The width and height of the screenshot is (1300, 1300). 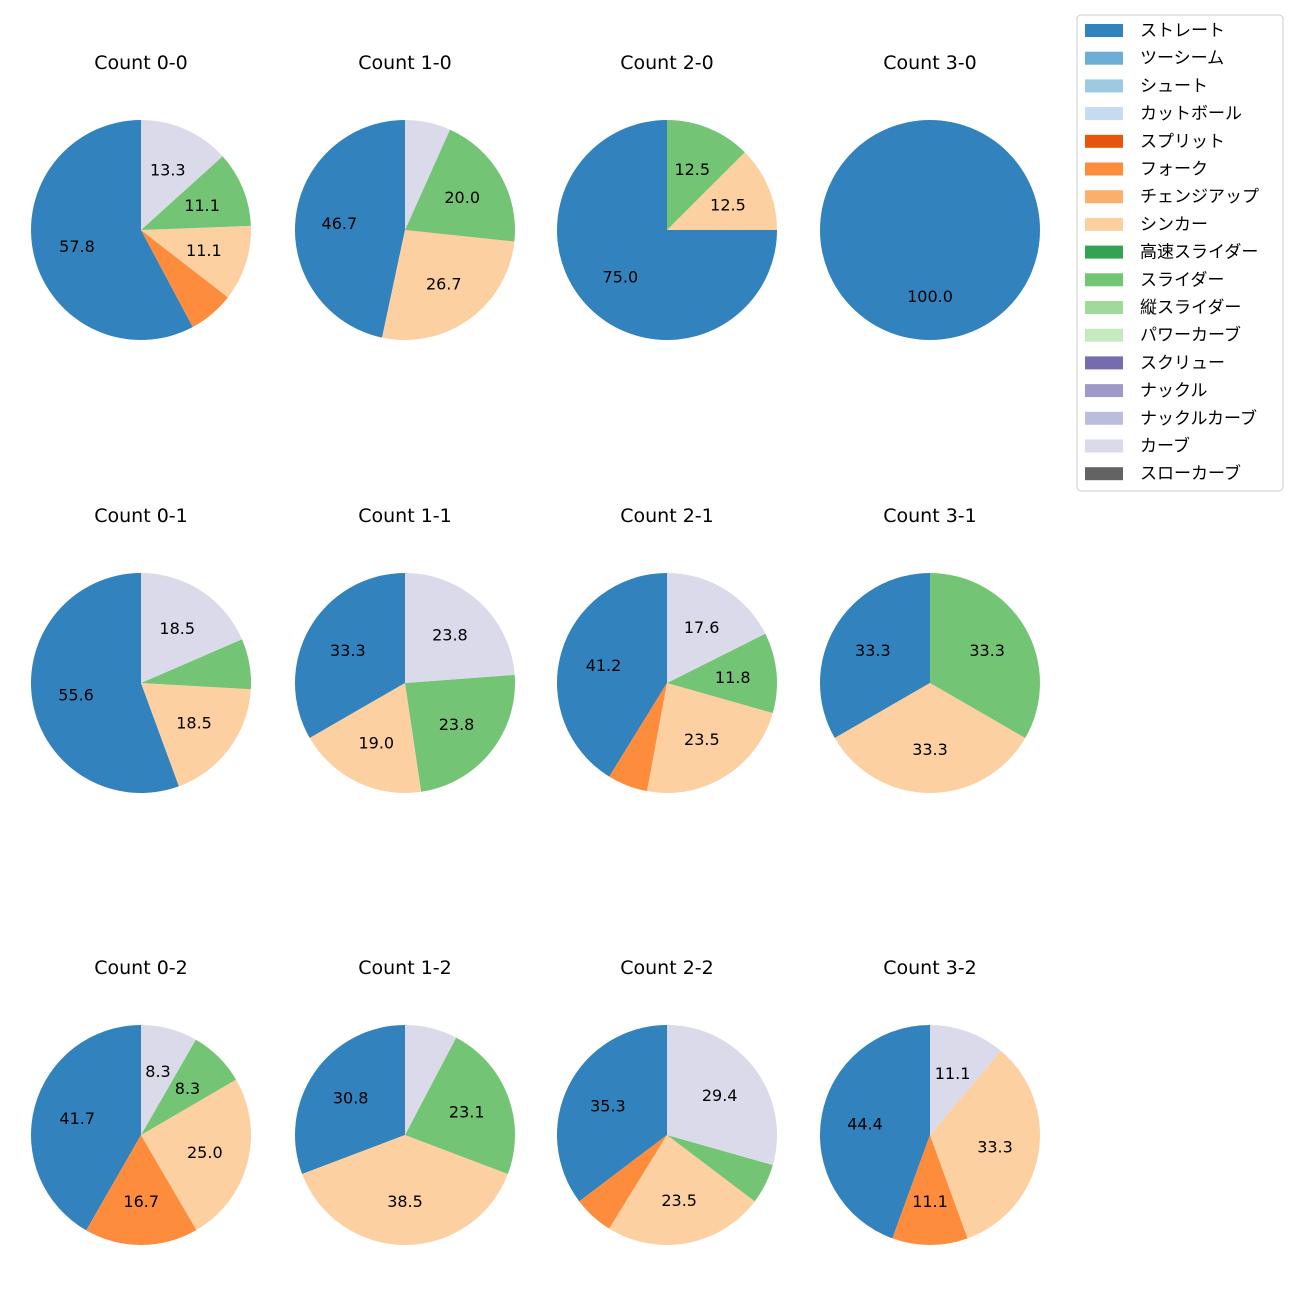 What do you see at coordinates (1198, 418) in the screenshot?
I see `legend-label: ナックルカーブ` at bounding box center [1198, 418].